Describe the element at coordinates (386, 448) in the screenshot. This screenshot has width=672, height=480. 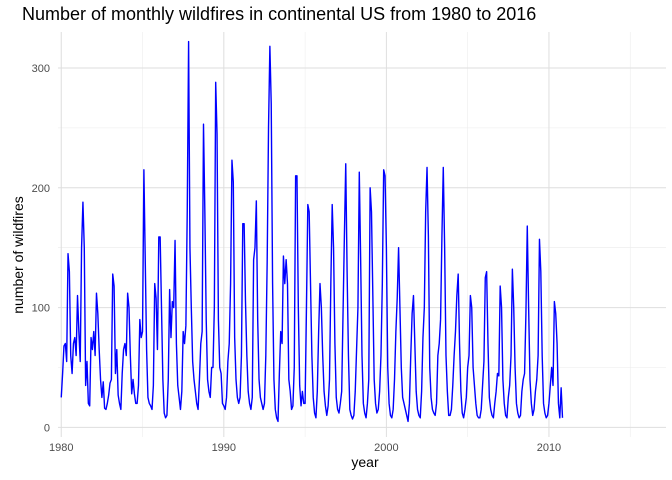
I see `x-tick-label: 2000` at that location.